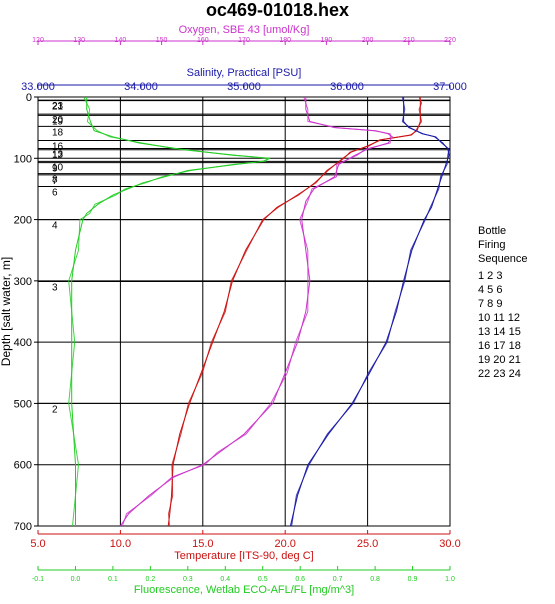 The width and height of the screenshot is (555, 604). I want to click on bottle-firing-label: 19, so click(58, 121).